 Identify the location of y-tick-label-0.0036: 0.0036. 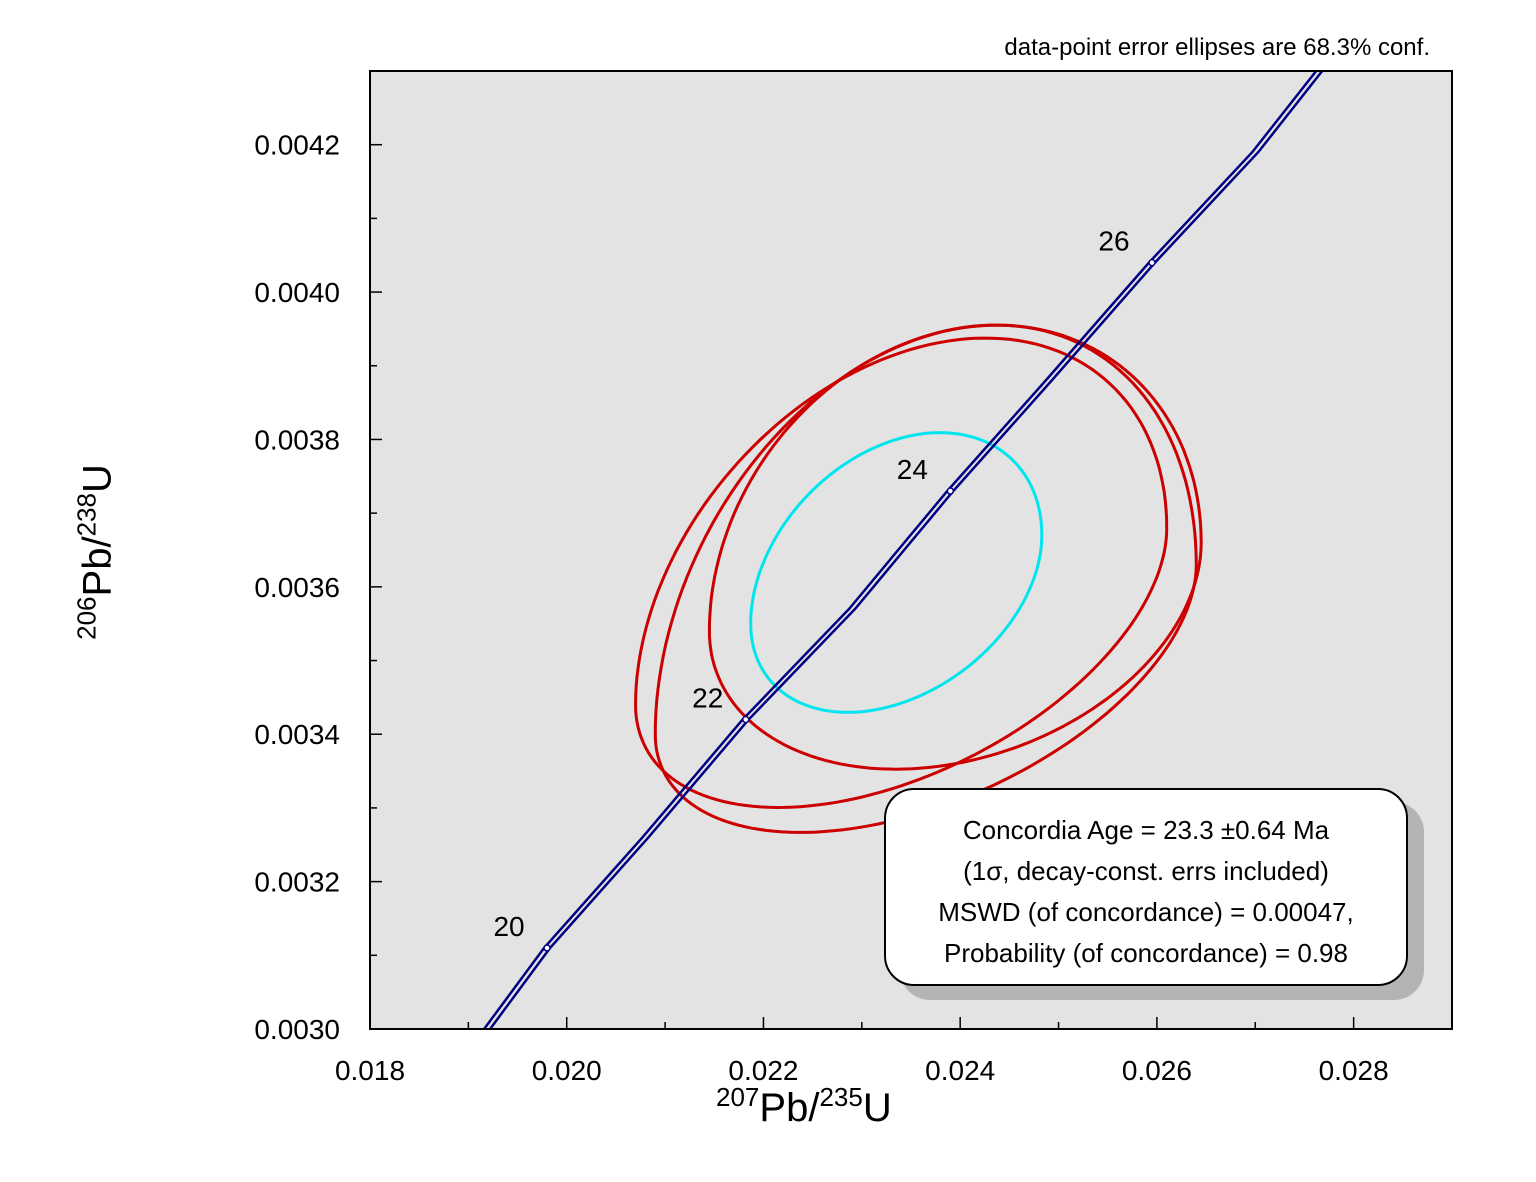
(297, 587).